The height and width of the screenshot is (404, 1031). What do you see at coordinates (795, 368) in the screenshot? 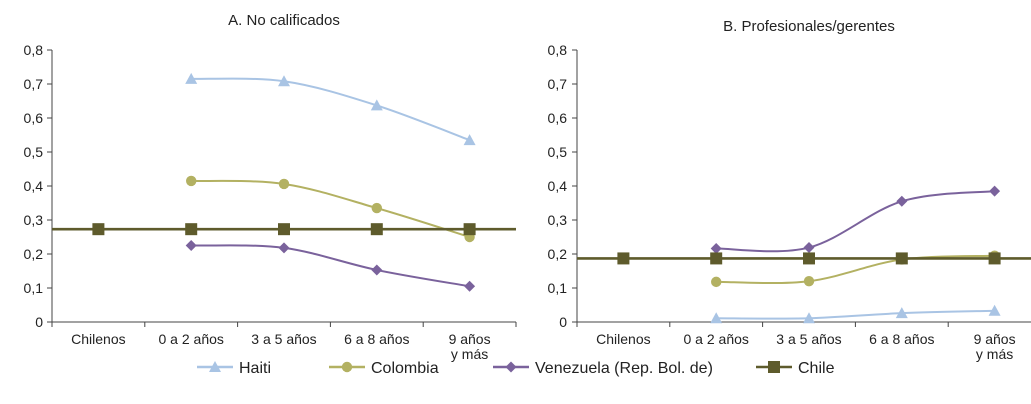
I see `legend-item-chile: Chile` at bounding box center [795, 368].